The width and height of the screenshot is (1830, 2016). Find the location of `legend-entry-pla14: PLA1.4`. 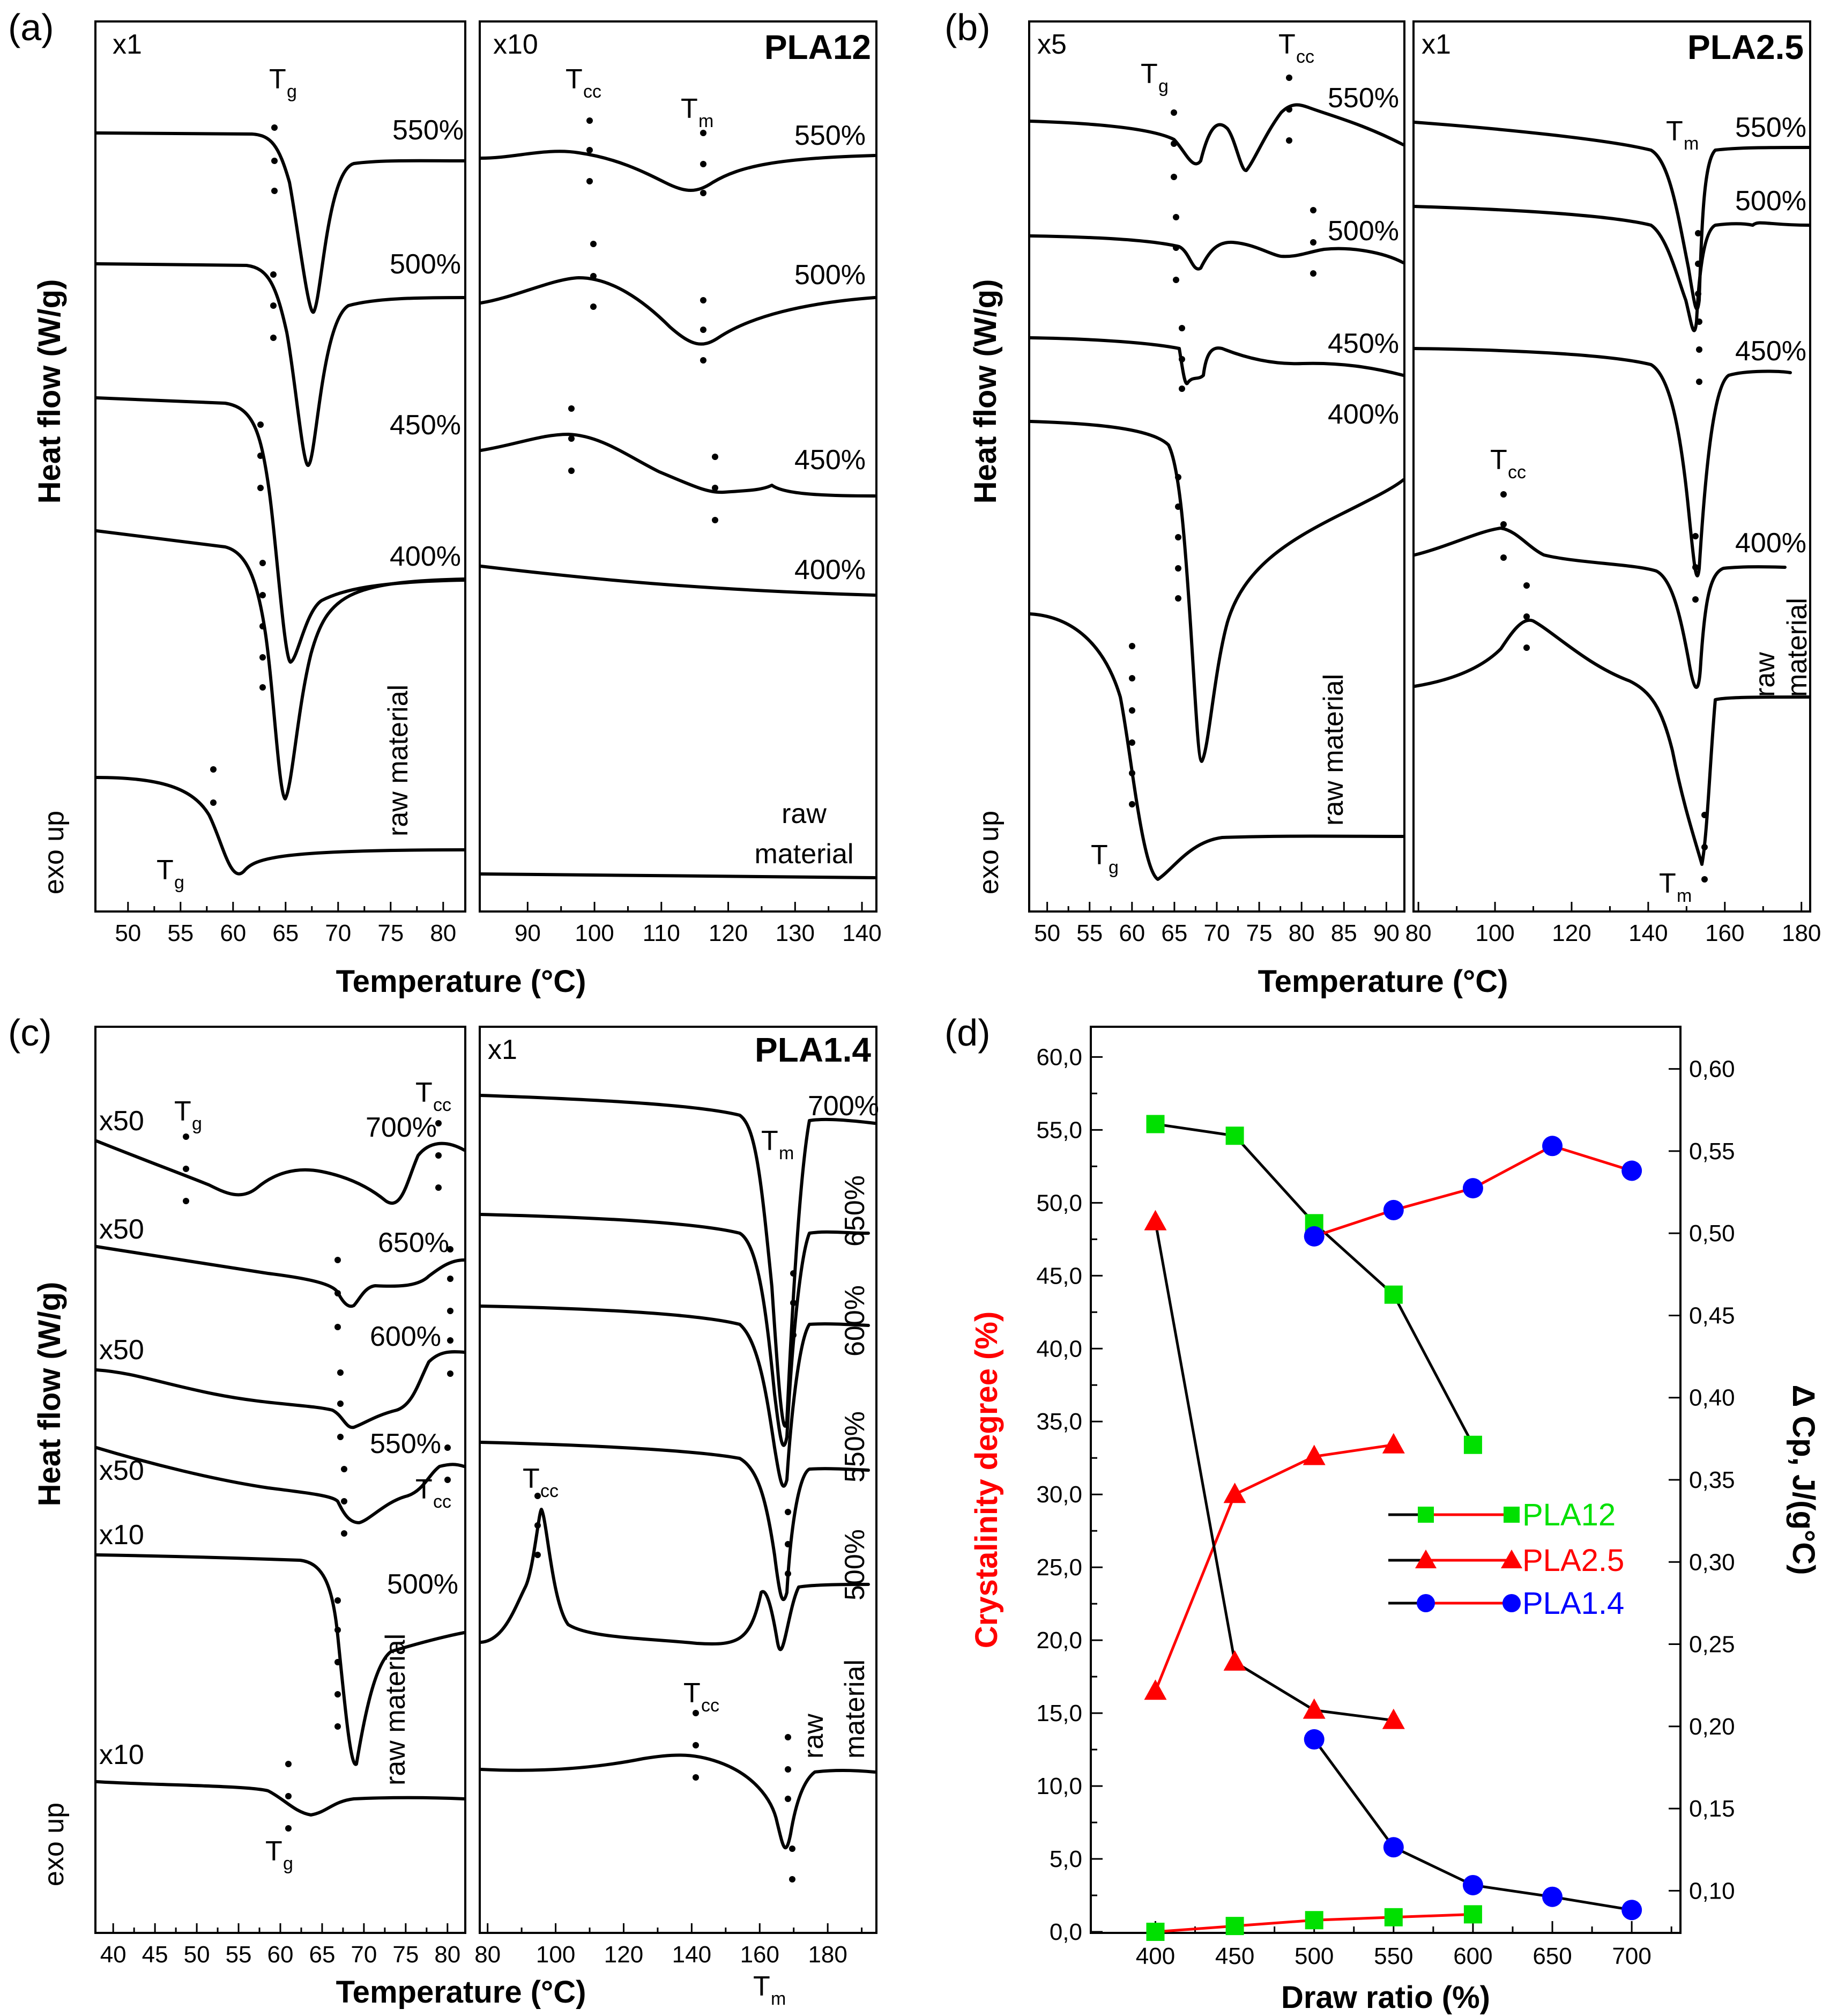

legend-entry-pla14: PLA1.4 is located at coordinates (1506, 1603).